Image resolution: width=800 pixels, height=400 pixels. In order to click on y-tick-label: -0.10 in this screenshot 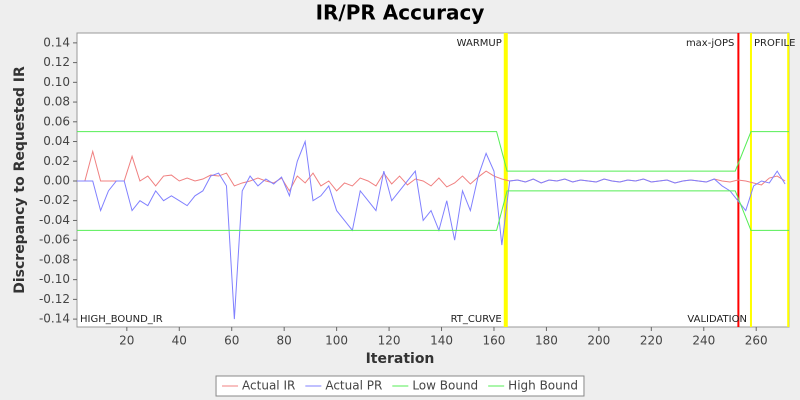, I will do `click(54, 279)`.